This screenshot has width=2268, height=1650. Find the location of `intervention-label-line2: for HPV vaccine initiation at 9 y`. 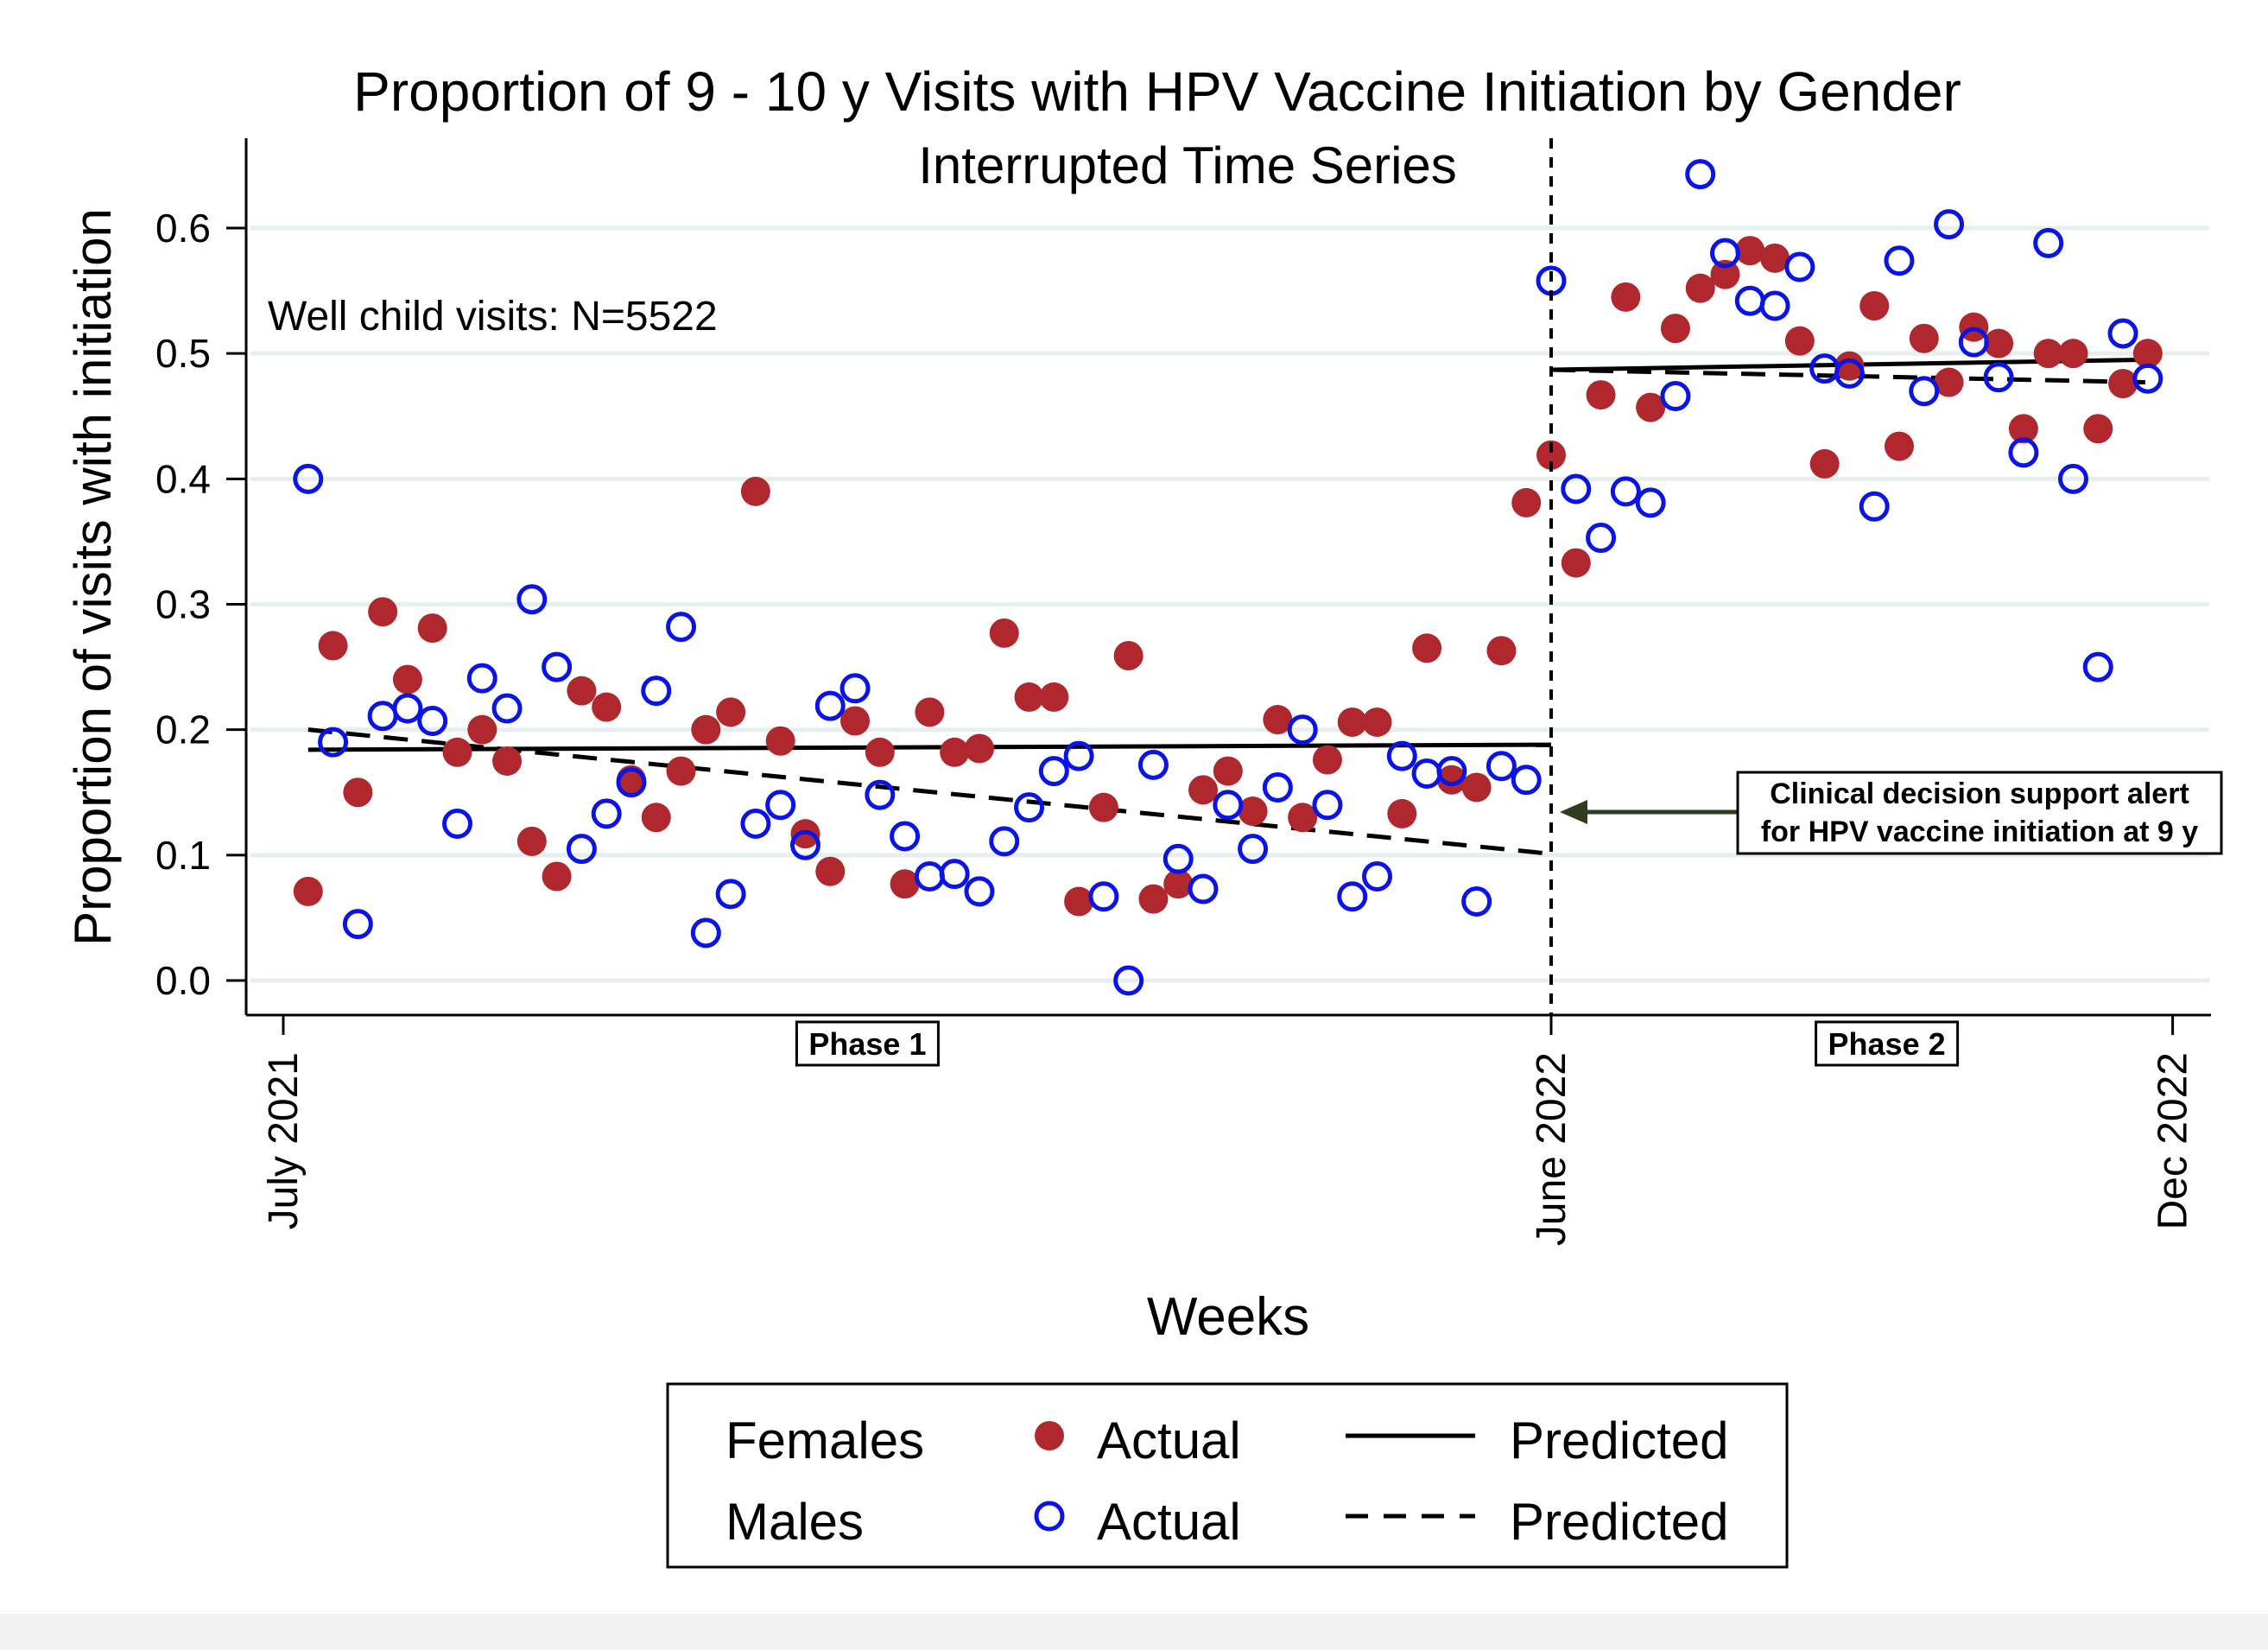

intervention-label-line2: for HPV vaccine initiation at 9 y is located at coordinates (1979, 831).